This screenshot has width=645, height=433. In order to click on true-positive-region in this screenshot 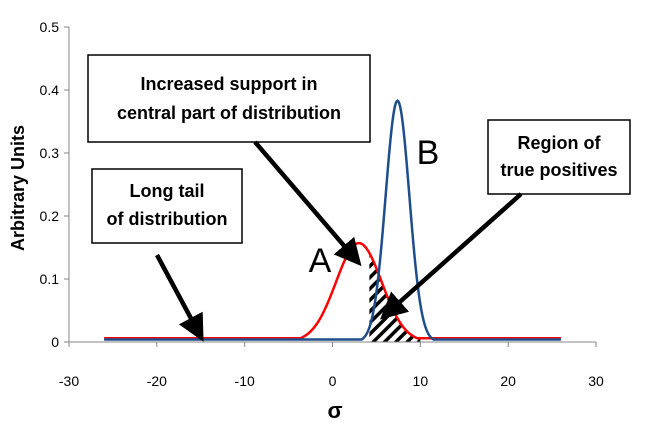, I will do `click(395, 297)`.